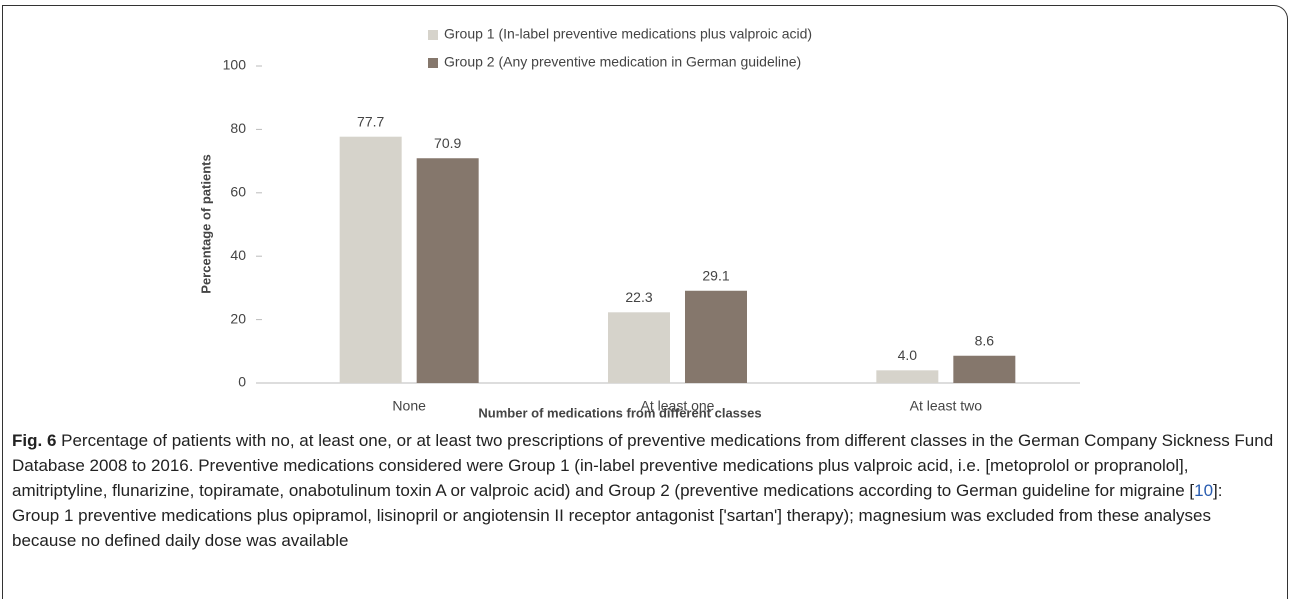 The height and width of the screenshot is (601, 1292). I want to click on y-tick-label: 60, so click(238, 192).